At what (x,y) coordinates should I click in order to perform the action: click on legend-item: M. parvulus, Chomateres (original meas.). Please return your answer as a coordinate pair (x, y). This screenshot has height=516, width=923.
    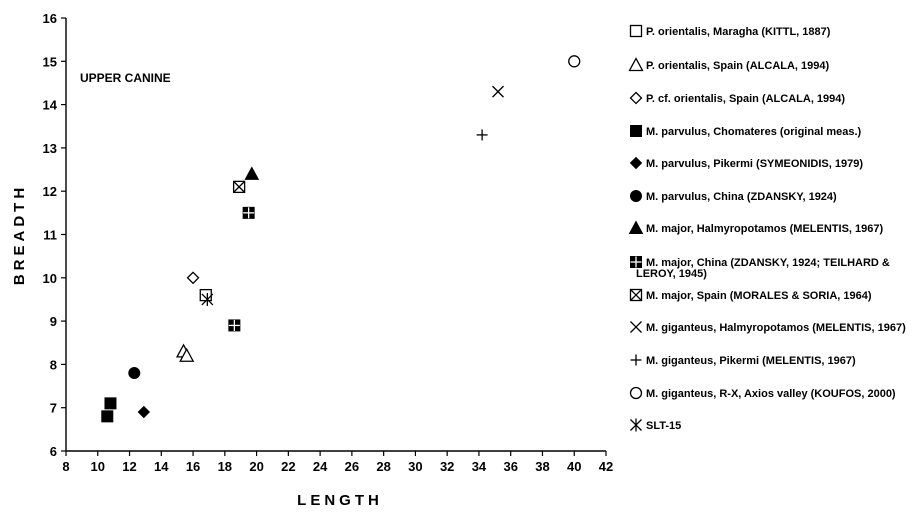
    Looking at the image, I should click on (746, 131).